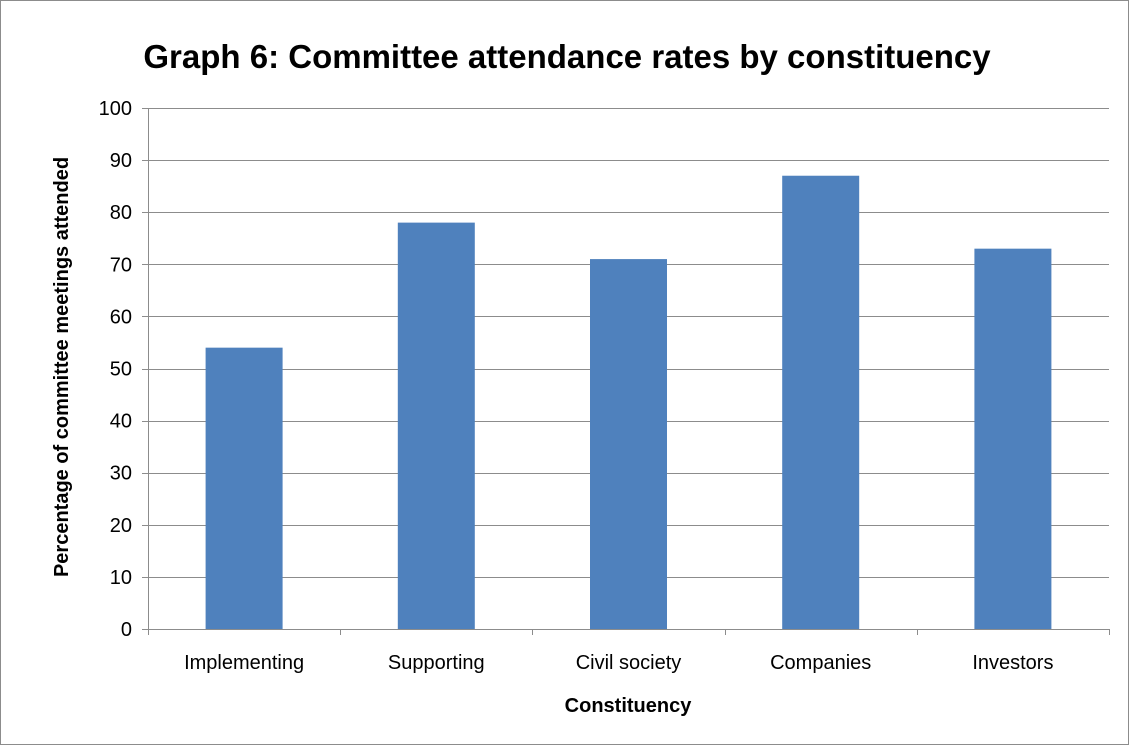 The height and width of the screenshot is (746, 1129). What do you see at coordinates (121, 265) in the screenshot?
I see `y-tick-label: 70` at bounding box center [121, 265].